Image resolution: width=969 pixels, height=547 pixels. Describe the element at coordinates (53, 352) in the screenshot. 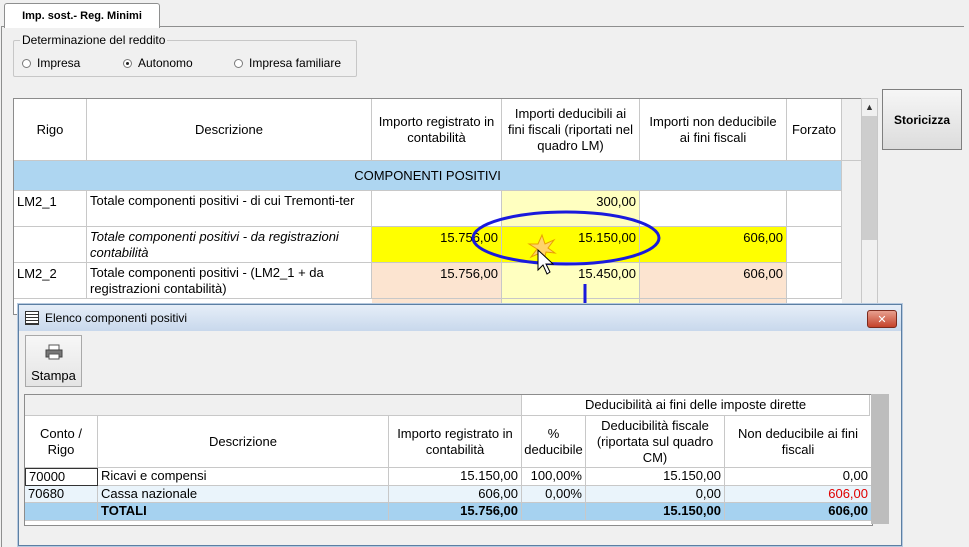

I see `printer-icon` at that location.